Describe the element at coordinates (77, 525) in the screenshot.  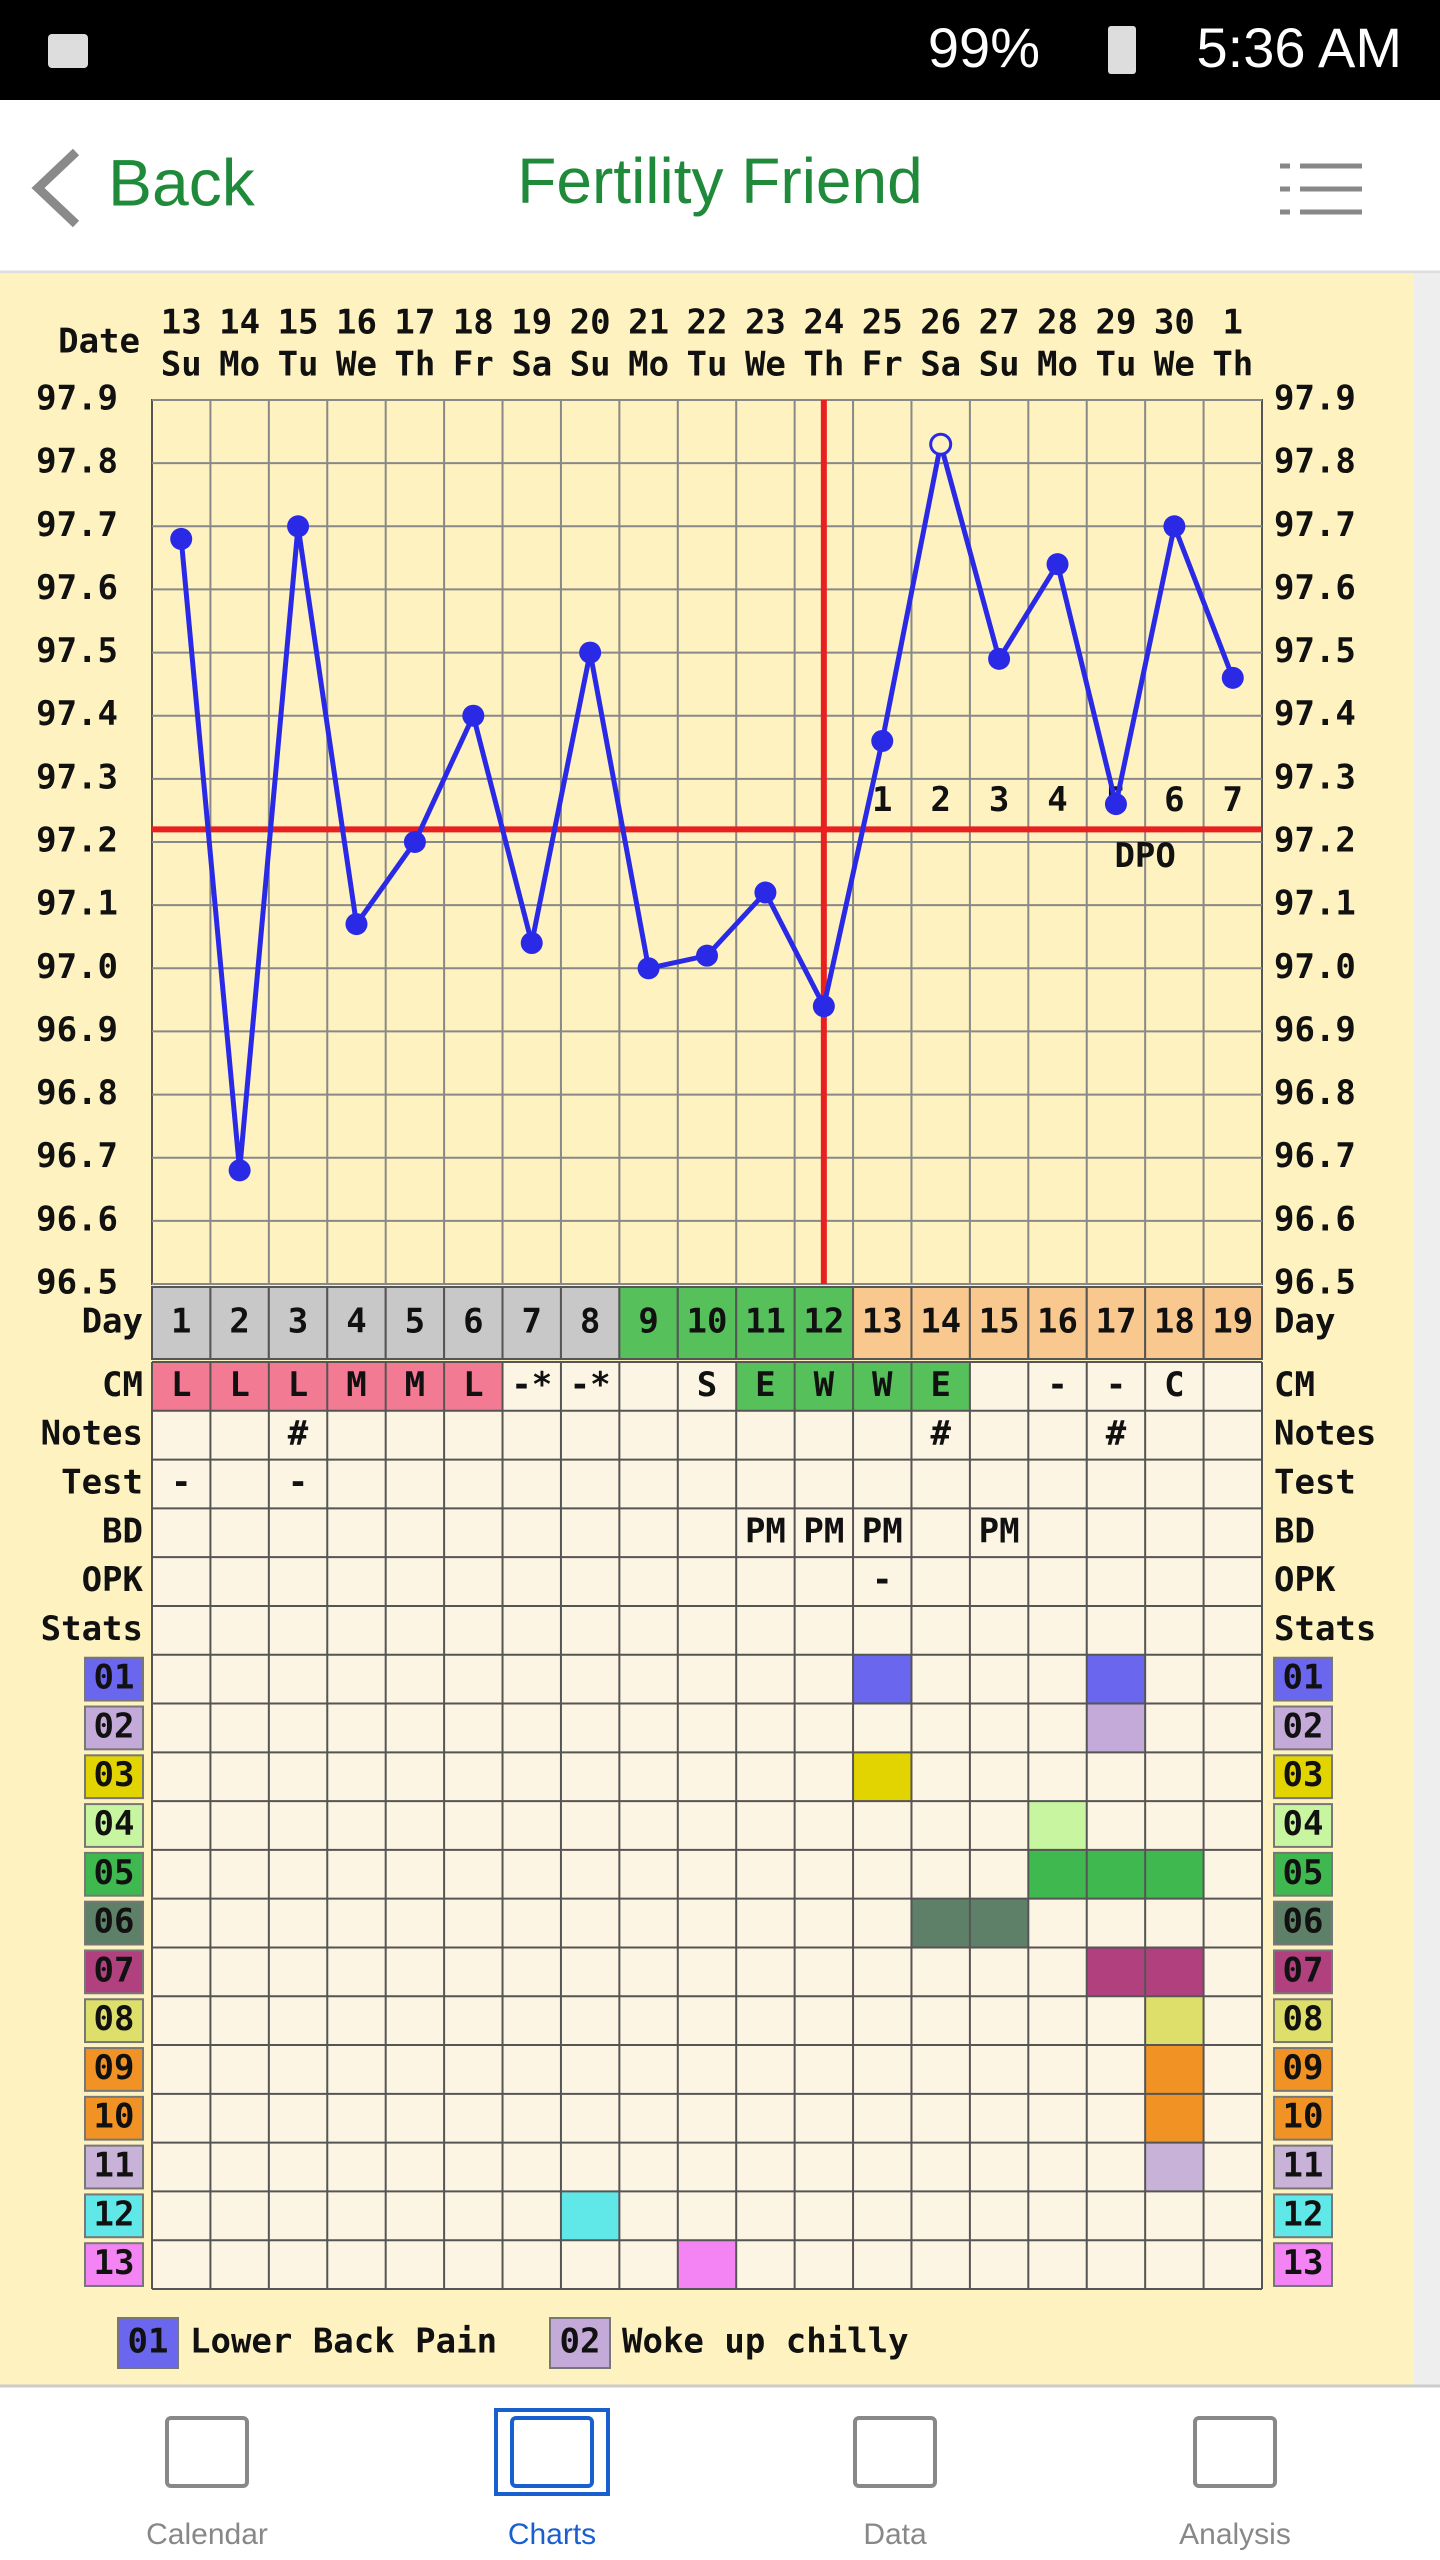
I see `y-tick-label: 97.7` at that location.